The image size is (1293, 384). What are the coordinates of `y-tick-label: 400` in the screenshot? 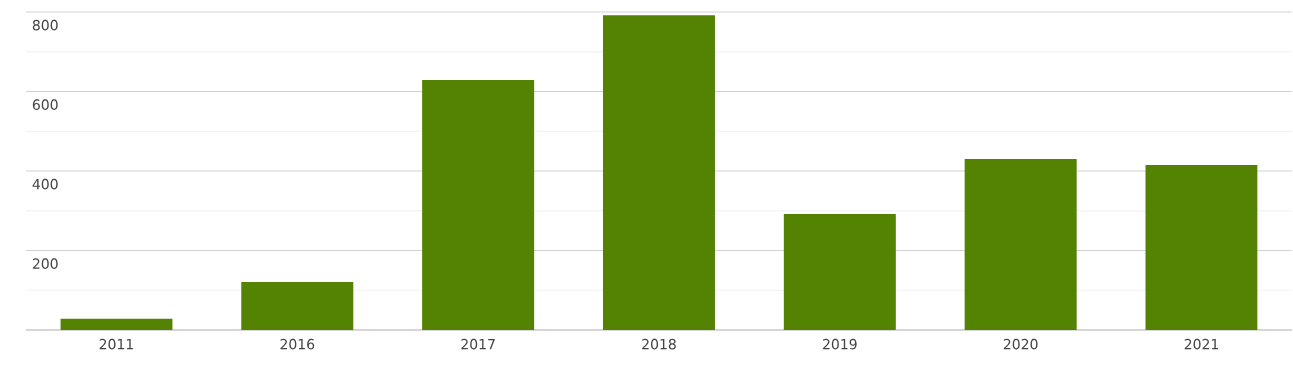 It's located at (45, 184).